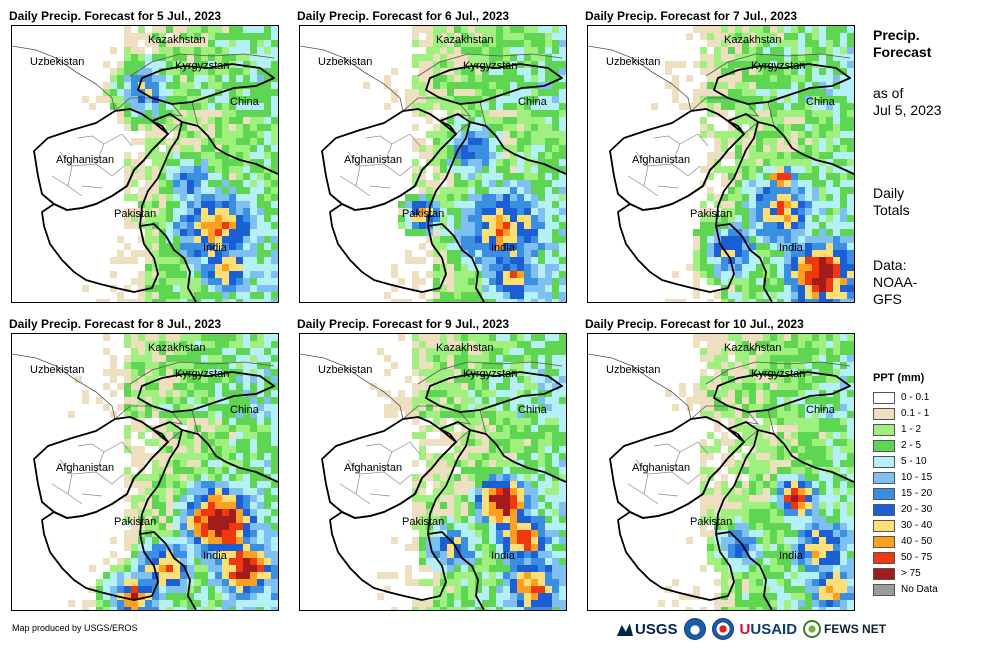  Describe the element at coordinates (914, 461) in the screenshot. I see `legend-label: 5 - 10` at that location.